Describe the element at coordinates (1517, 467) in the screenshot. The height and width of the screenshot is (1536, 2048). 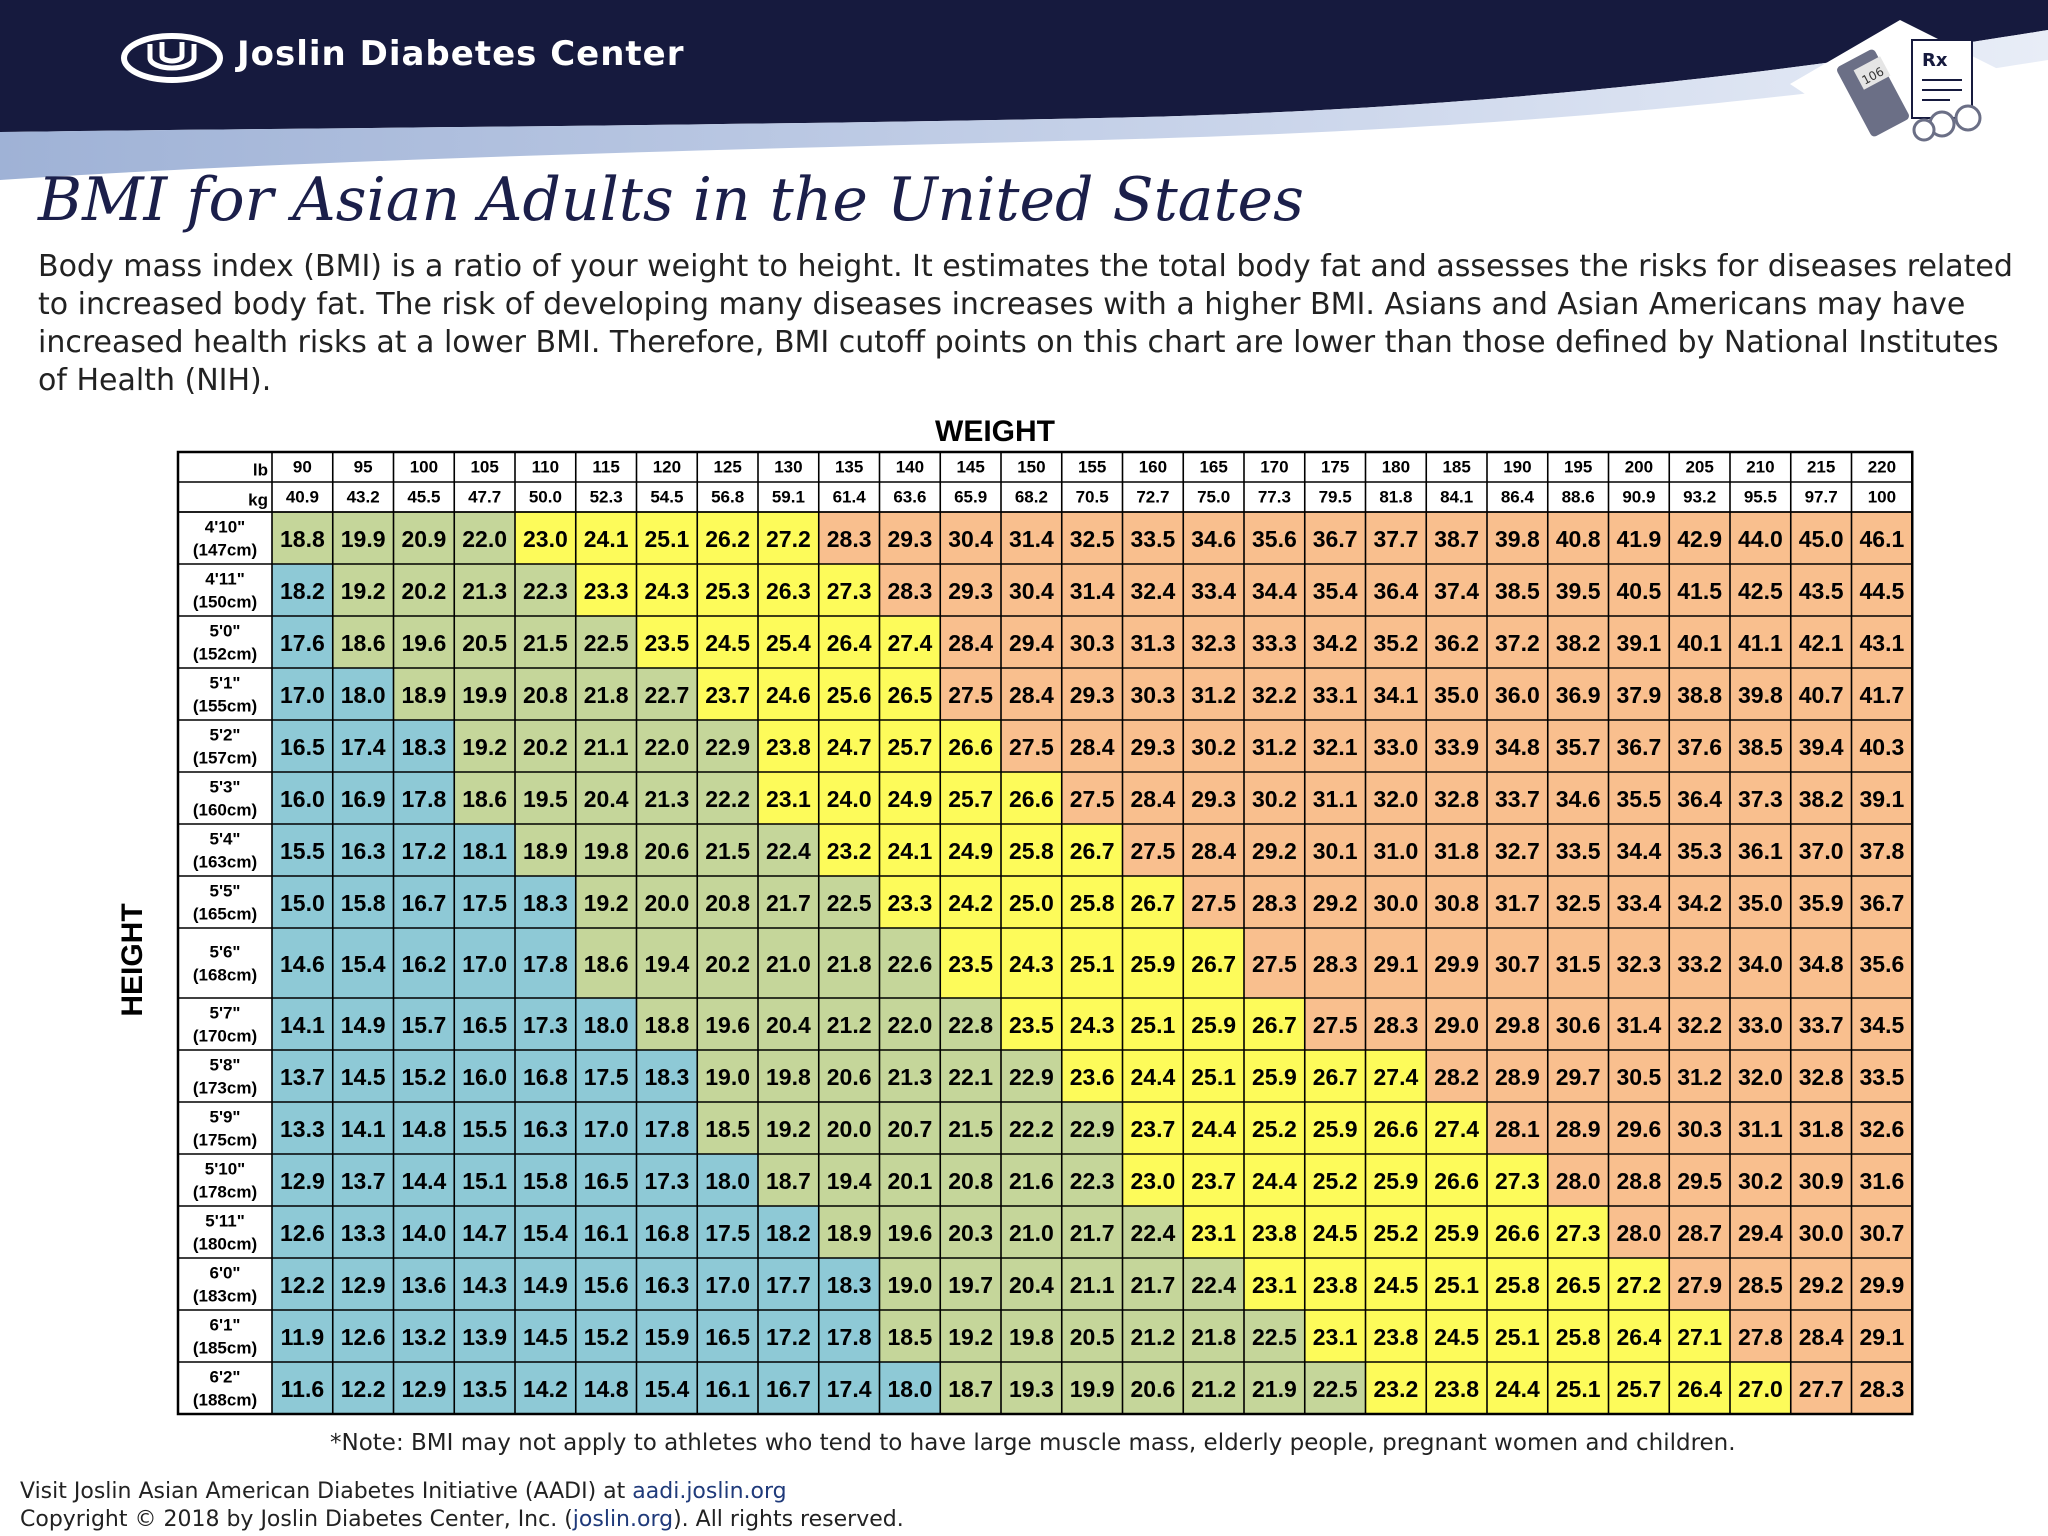
I see `weight-lb-label: 190` at that location.